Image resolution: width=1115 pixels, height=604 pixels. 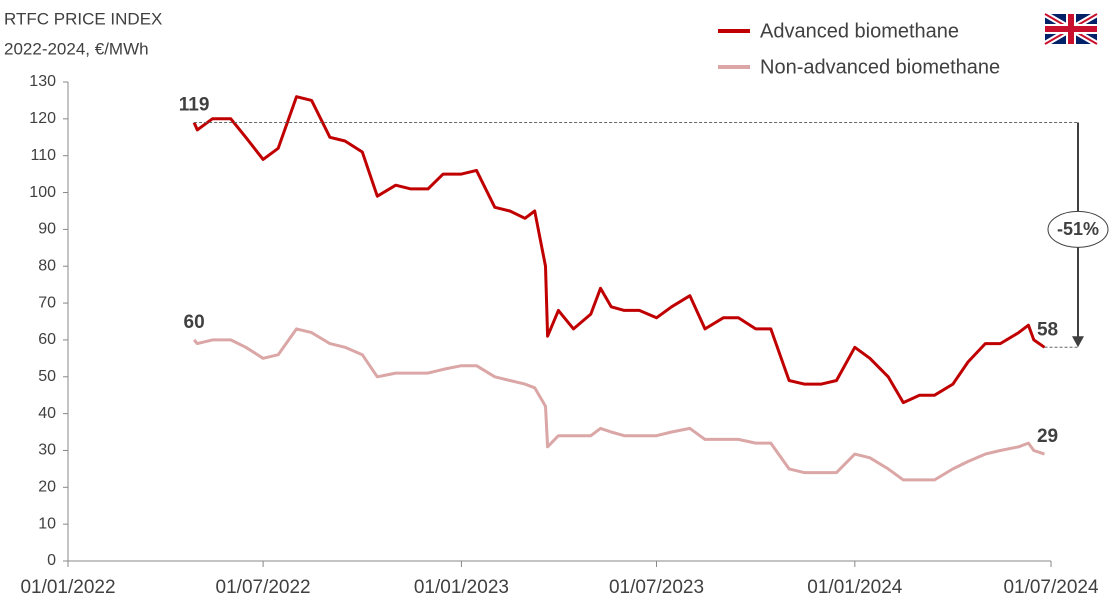 I want to click on x-tick-label: 01/07/2023, so click(x=656, y=587).